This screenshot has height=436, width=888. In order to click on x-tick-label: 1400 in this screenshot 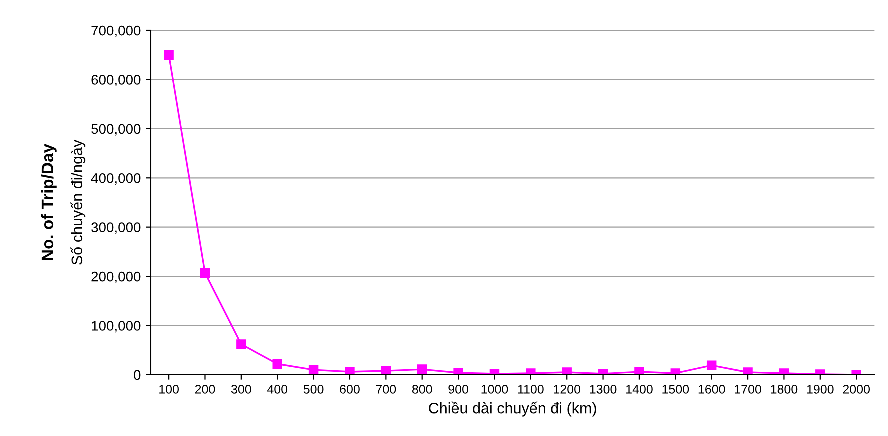, I will do `click(639, 389)`.